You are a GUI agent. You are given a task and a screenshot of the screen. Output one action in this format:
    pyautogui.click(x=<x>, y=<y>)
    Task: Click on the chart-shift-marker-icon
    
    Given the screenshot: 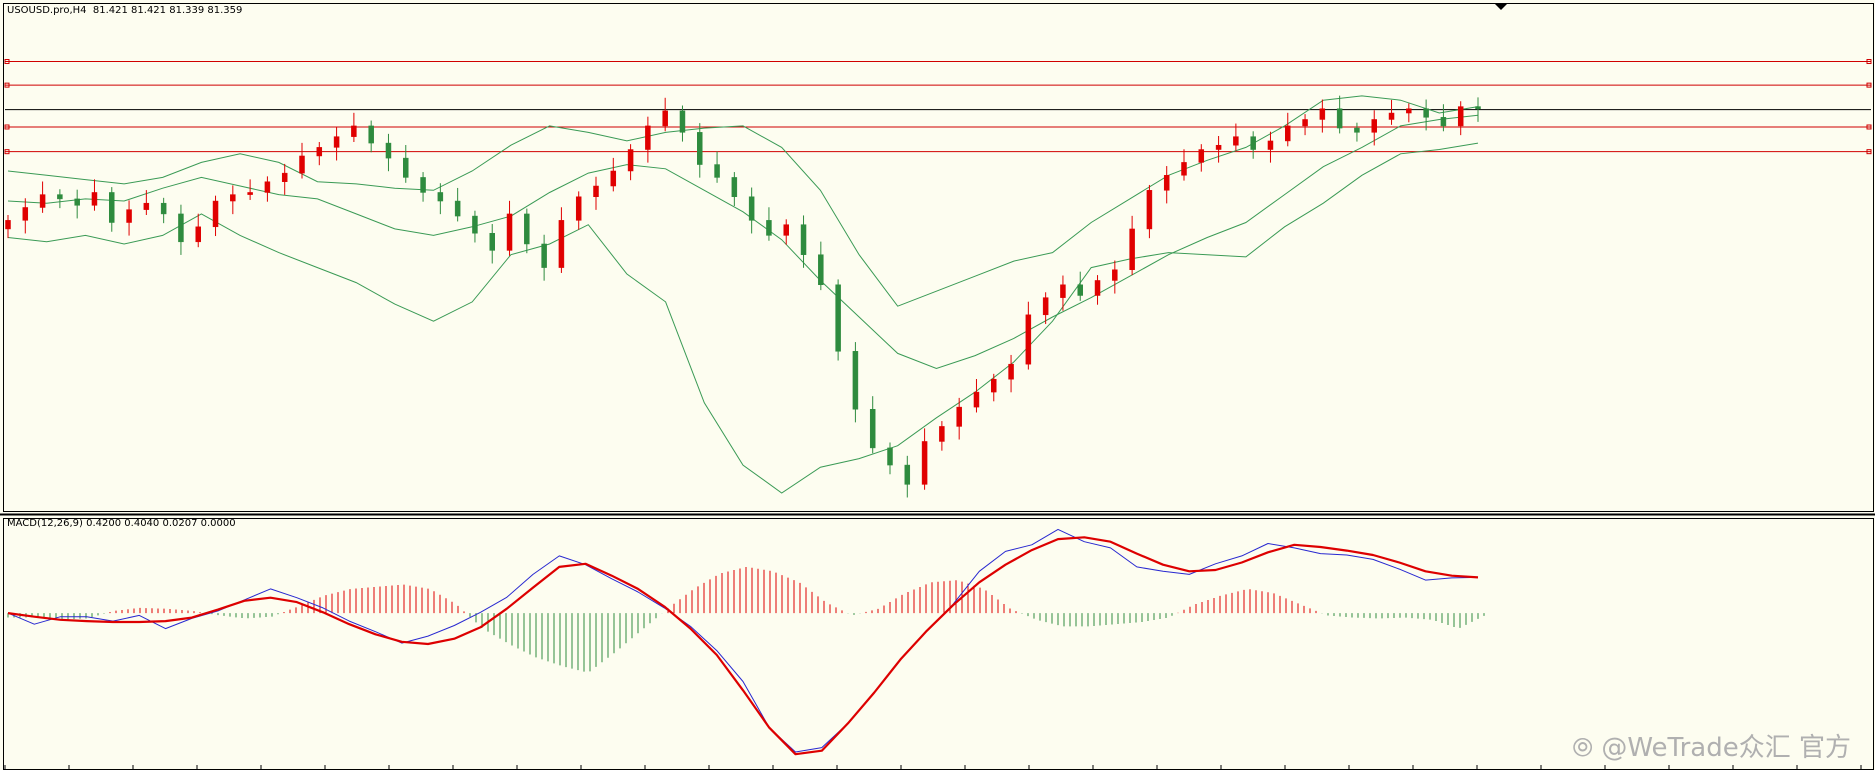 What is the action you would take?
    pyautogui.click(x=1501, y=7)
    